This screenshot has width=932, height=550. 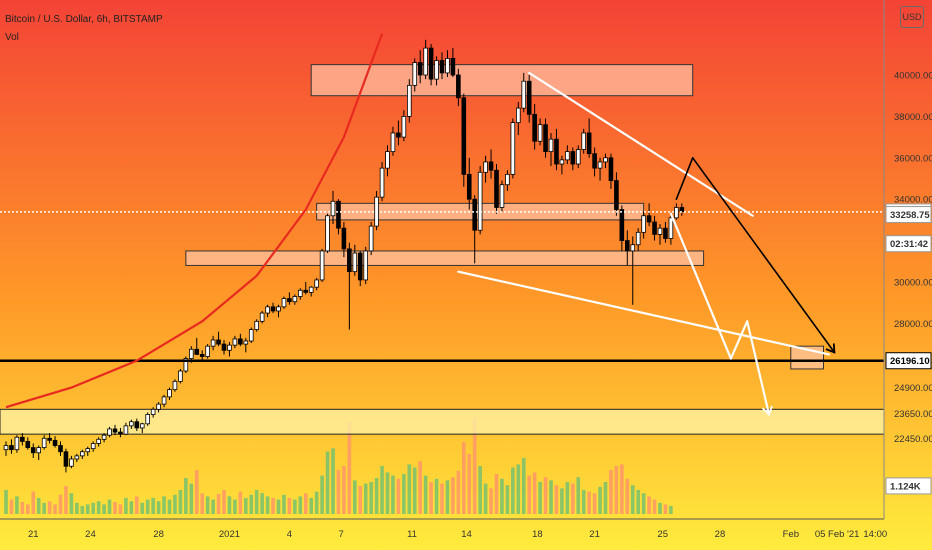 I want to click on x-tick-label: 4, so click(x=289, y=534).